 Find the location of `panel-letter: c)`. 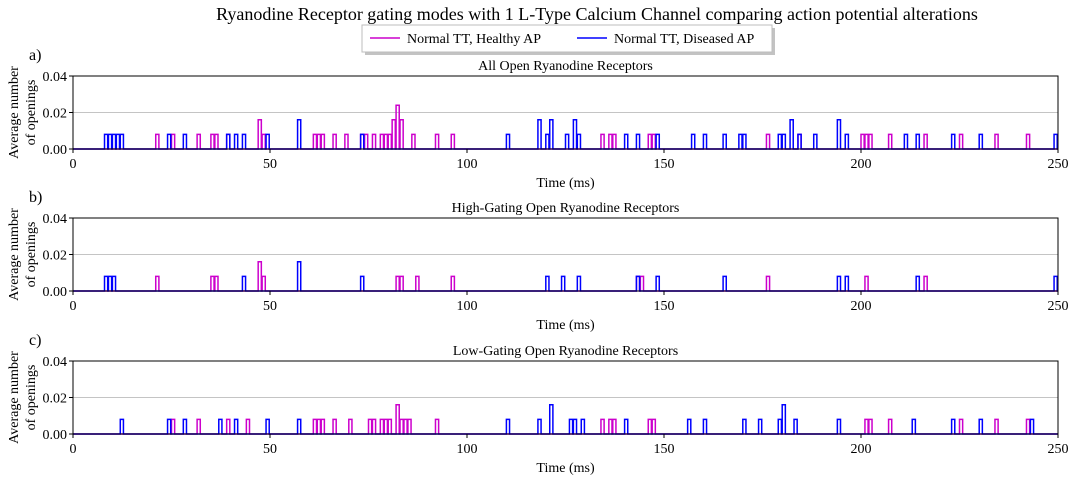

panel-letter: c) is located at coordinates (35, 340).